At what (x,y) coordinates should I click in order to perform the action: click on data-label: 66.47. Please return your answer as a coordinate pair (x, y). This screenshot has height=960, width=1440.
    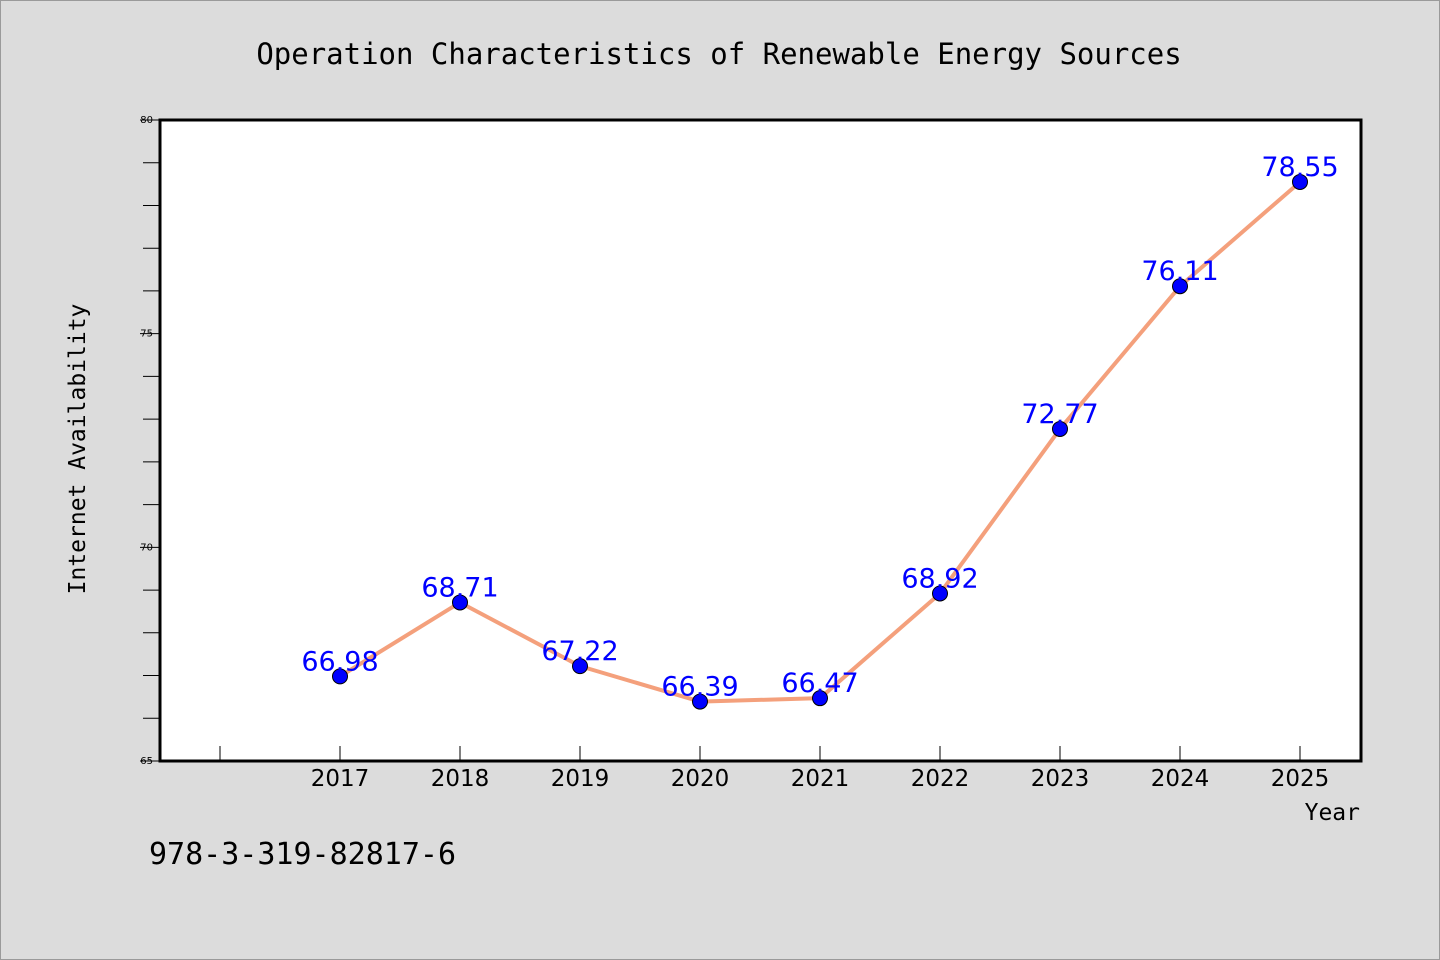
    Looking at the image, I should click on (819, 683).